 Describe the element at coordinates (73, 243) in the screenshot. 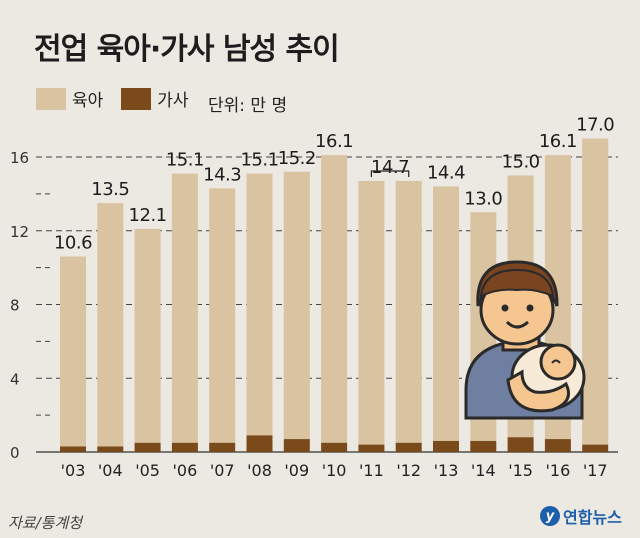

I see `data-label: 10.6` at that location.